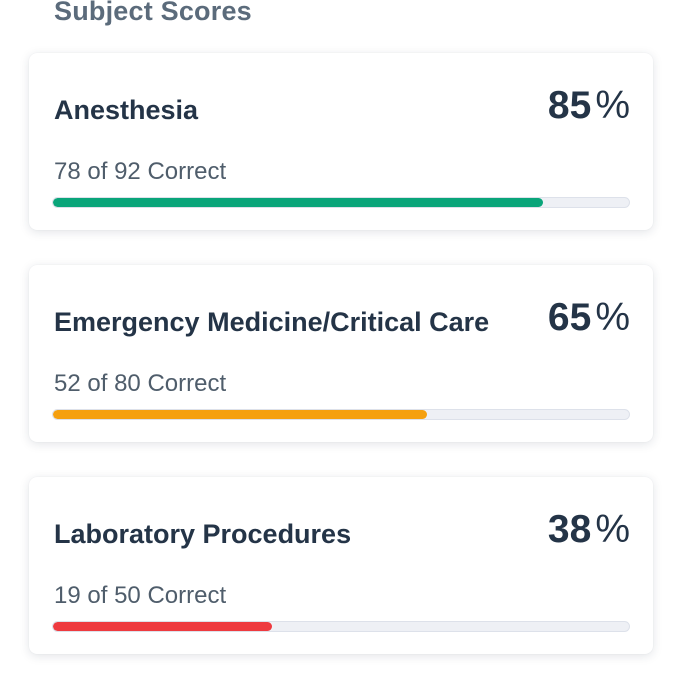 The height and width of the screenshot is (692, 684). I want to click on correct-count: 52 of 80 Correct, so click(140, 384).